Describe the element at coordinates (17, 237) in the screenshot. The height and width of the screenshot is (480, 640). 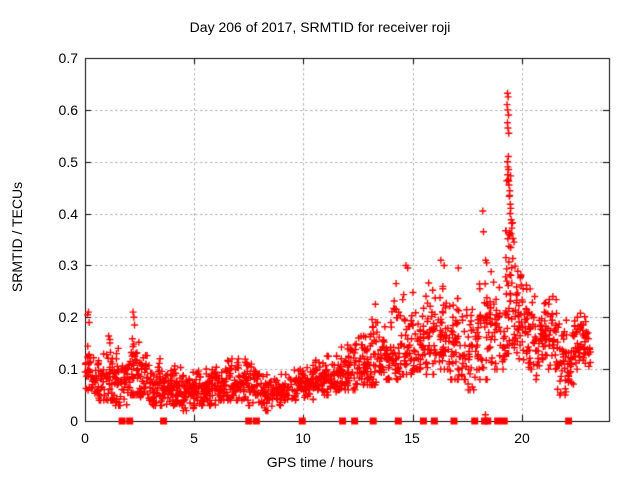
I see `y-axis-label: SRMTID / TECUs` at that location.